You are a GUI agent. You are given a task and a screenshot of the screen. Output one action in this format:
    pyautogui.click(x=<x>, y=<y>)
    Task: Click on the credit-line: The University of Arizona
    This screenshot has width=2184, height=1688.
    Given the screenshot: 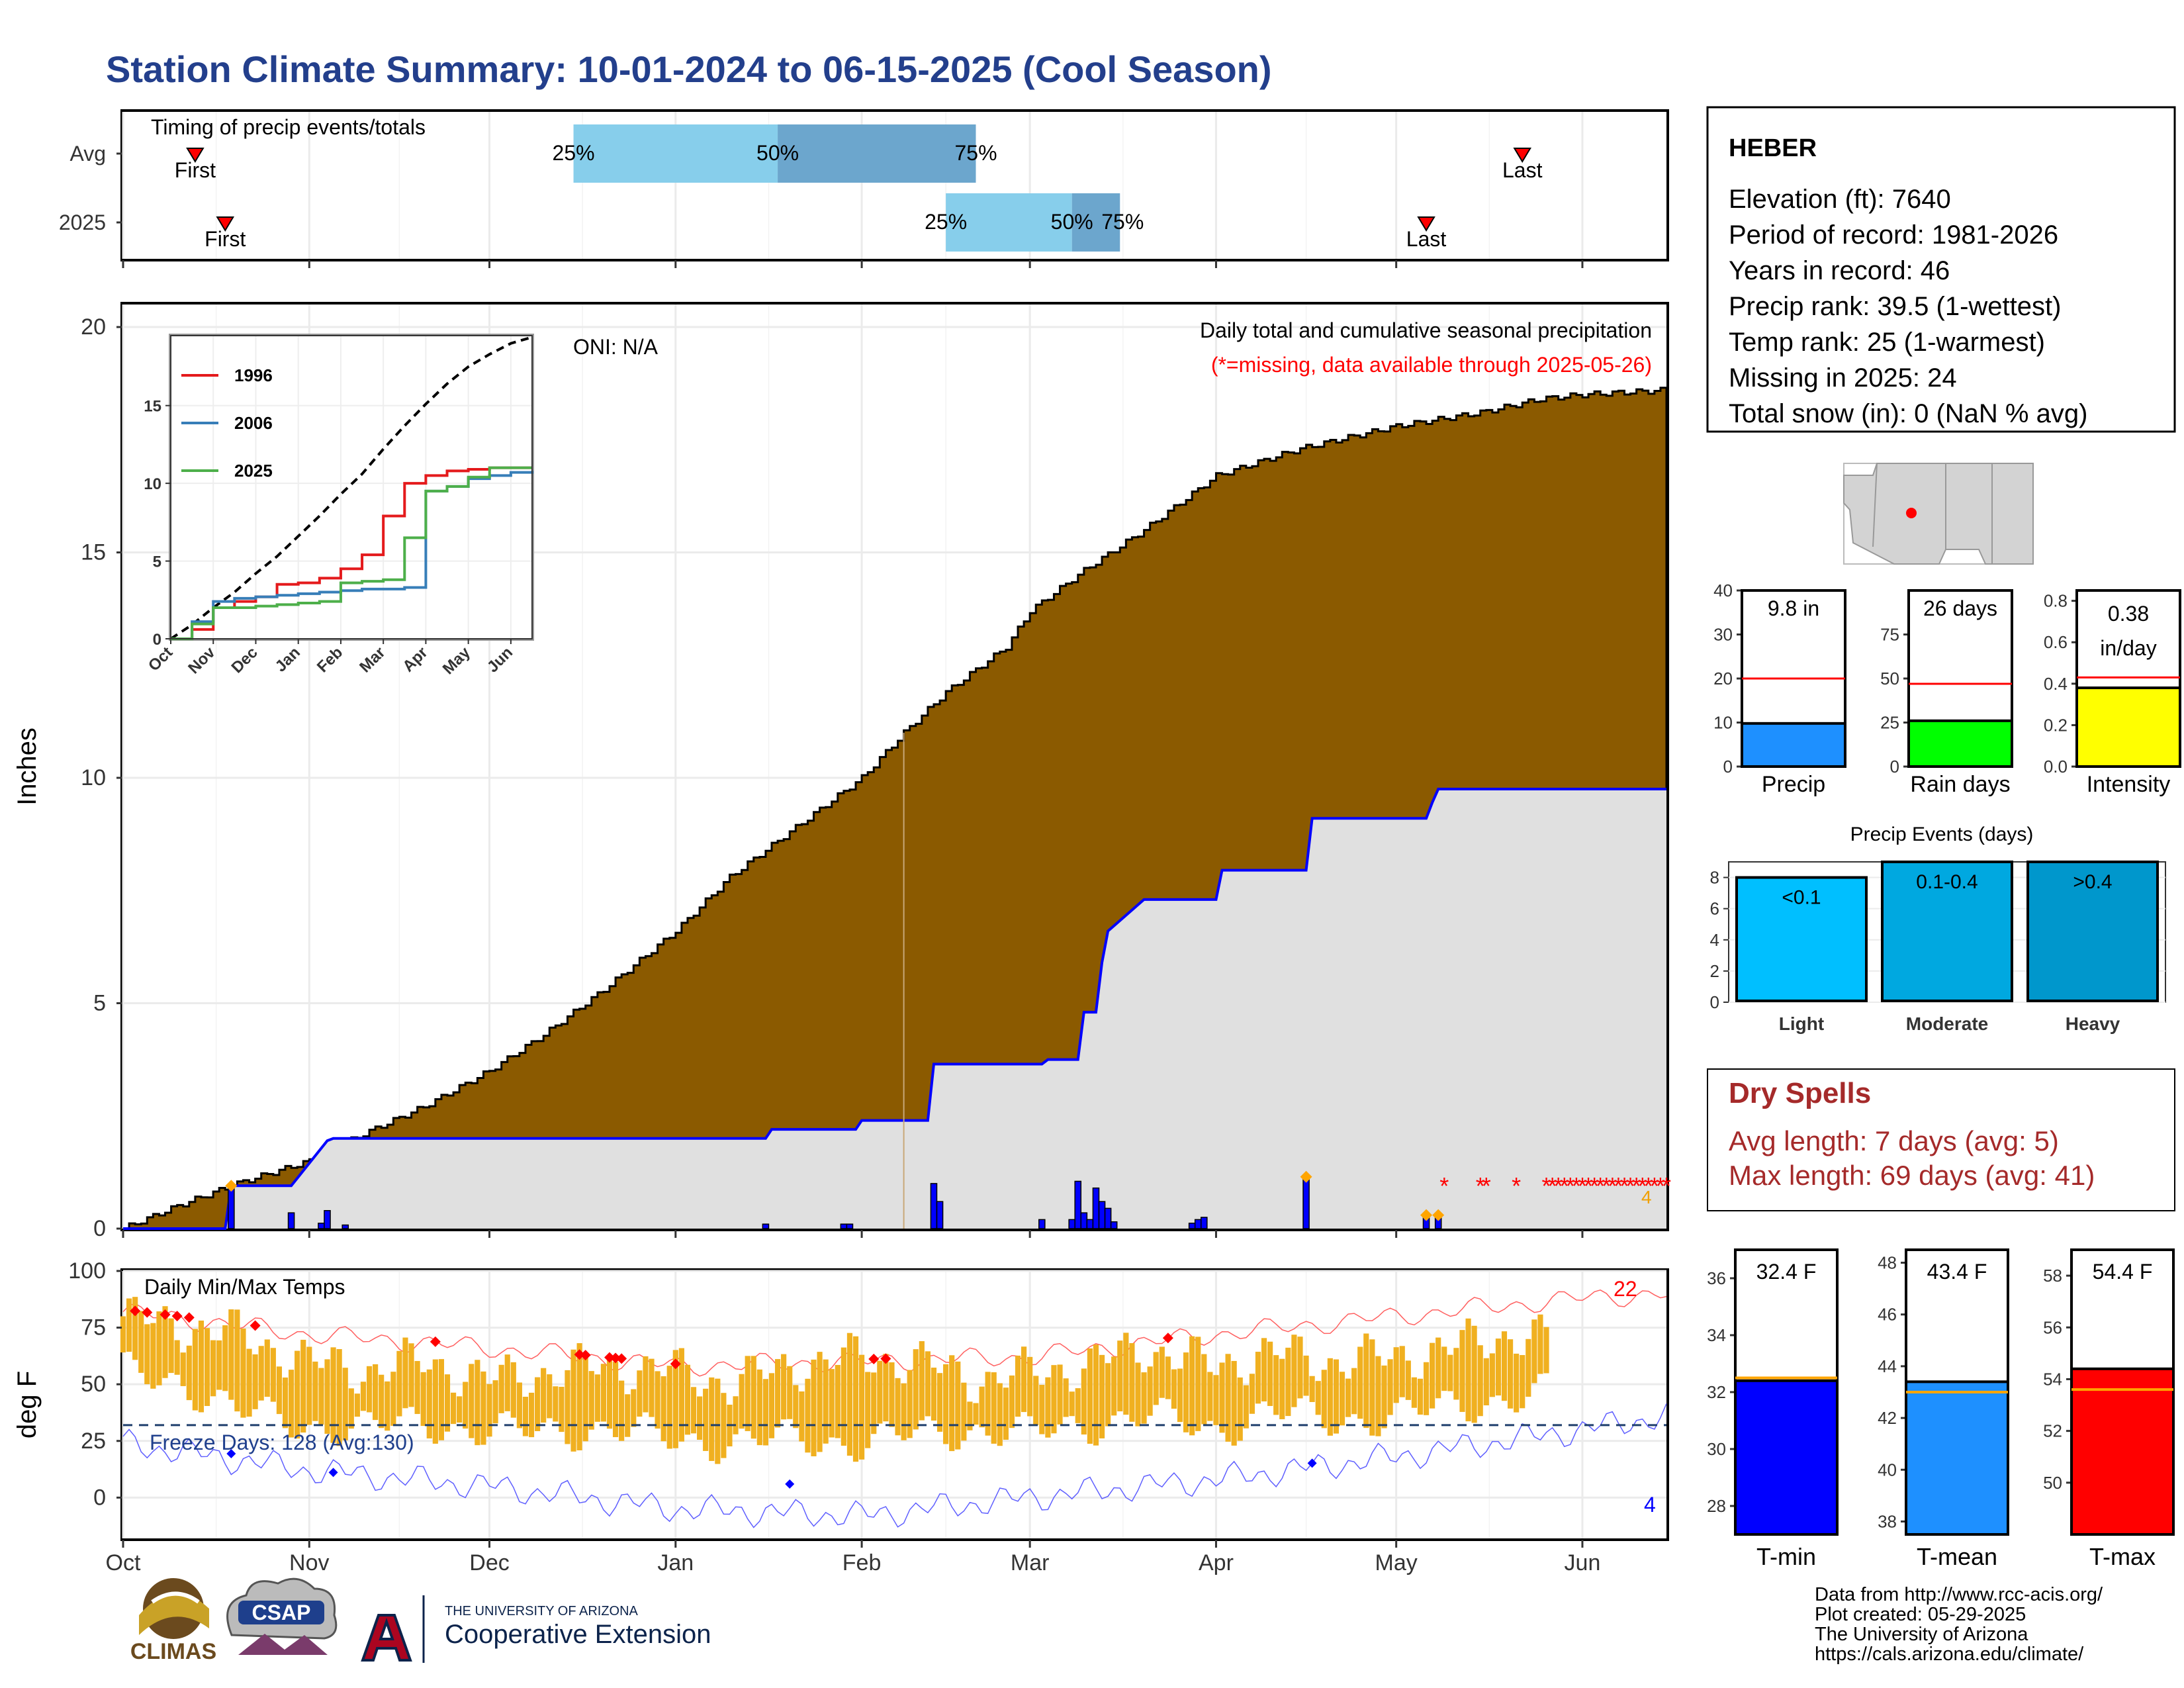 What is the action you would take?
    pyautogui.click(x=1922, y=1634)
    